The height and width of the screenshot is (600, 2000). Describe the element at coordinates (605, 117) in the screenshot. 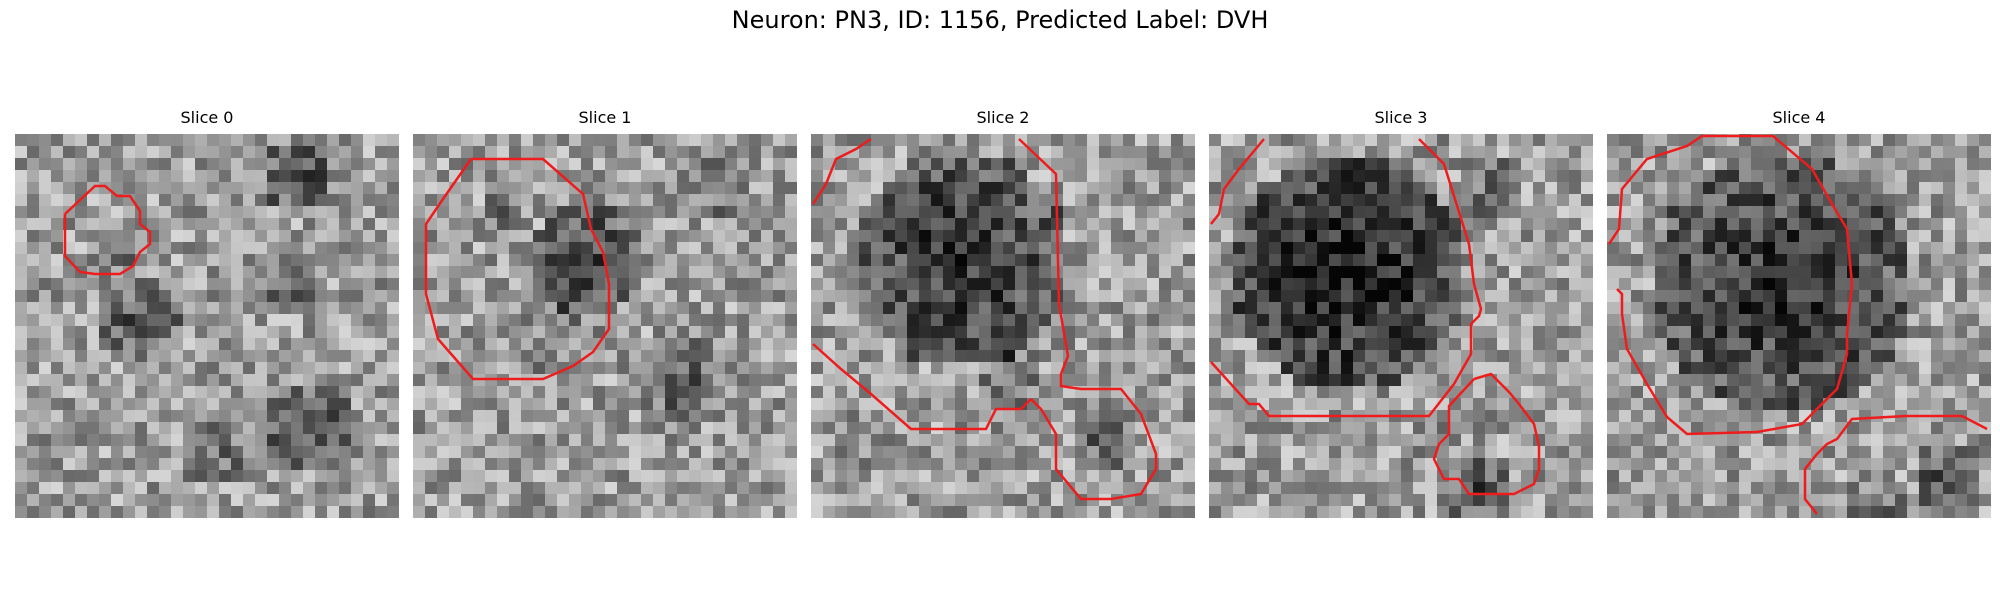

I see `slice-title-1: Slice 1` at that location.